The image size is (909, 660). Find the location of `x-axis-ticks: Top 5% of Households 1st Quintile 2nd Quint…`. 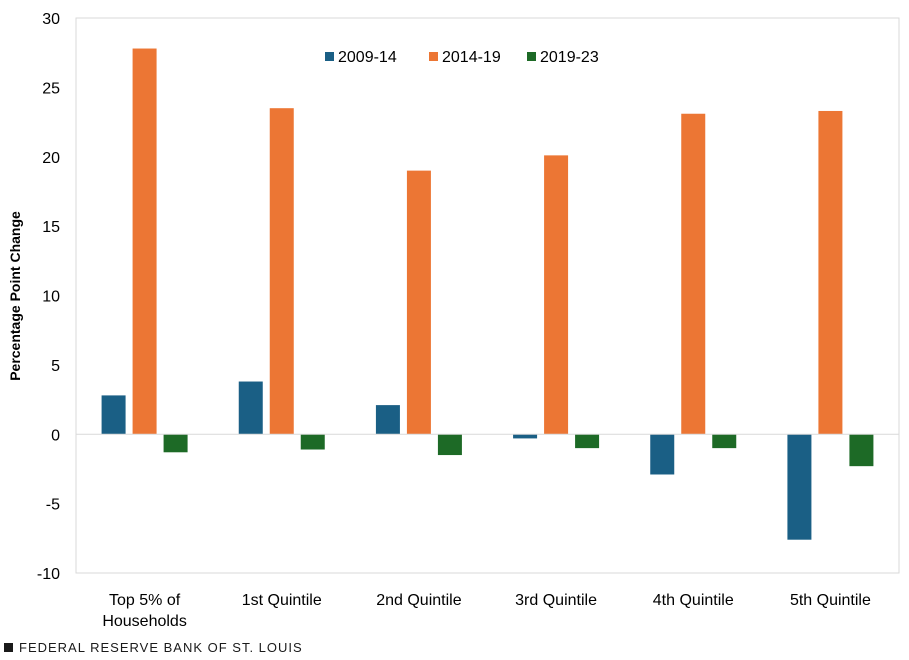

x-axis-ticks: Top 5% of Households 1st Quintile 2nd Quint… is located at coordinates (486, 611).